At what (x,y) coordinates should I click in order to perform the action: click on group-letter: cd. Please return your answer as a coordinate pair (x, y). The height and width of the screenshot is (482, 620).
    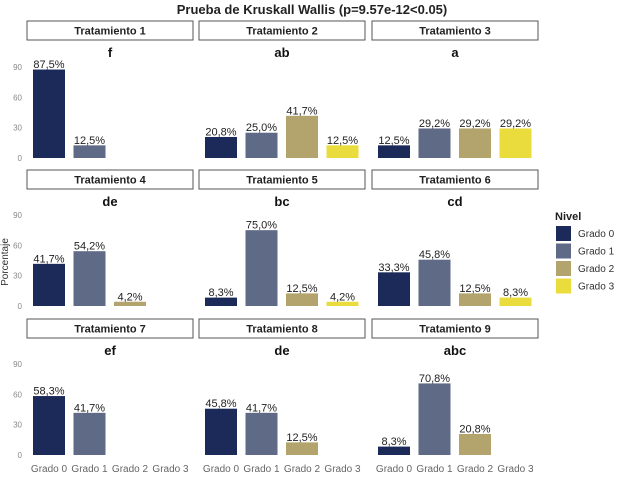
    Looking at the image, I should click on (454, 201).